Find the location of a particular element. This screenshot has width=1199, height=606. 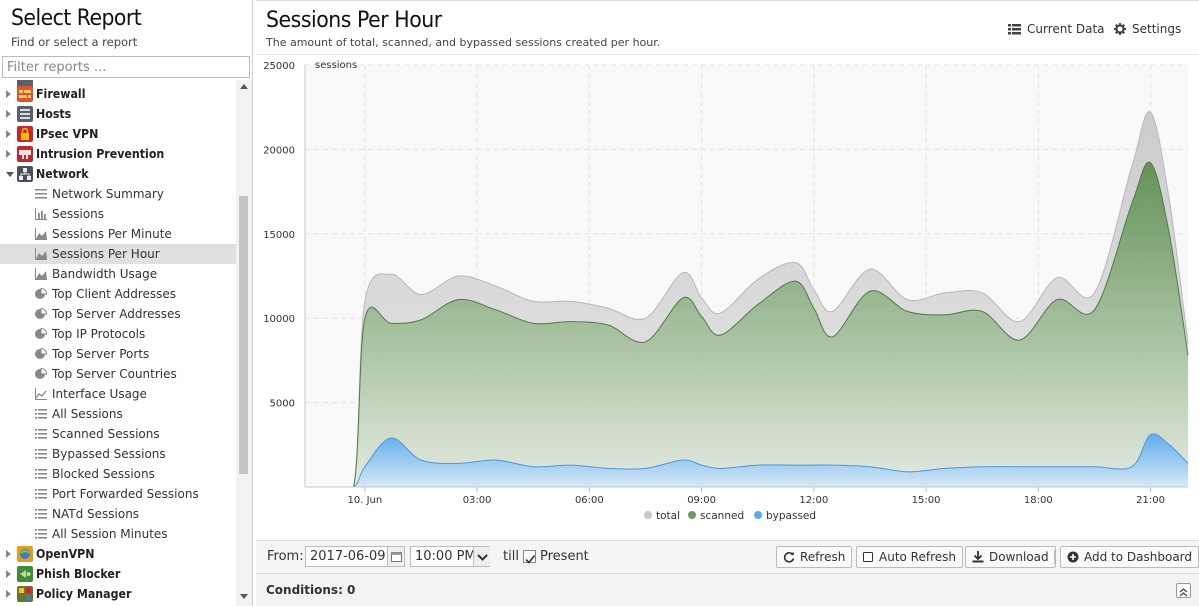

tree-category-firewall: Firewall is located at coordinates (118, 94).